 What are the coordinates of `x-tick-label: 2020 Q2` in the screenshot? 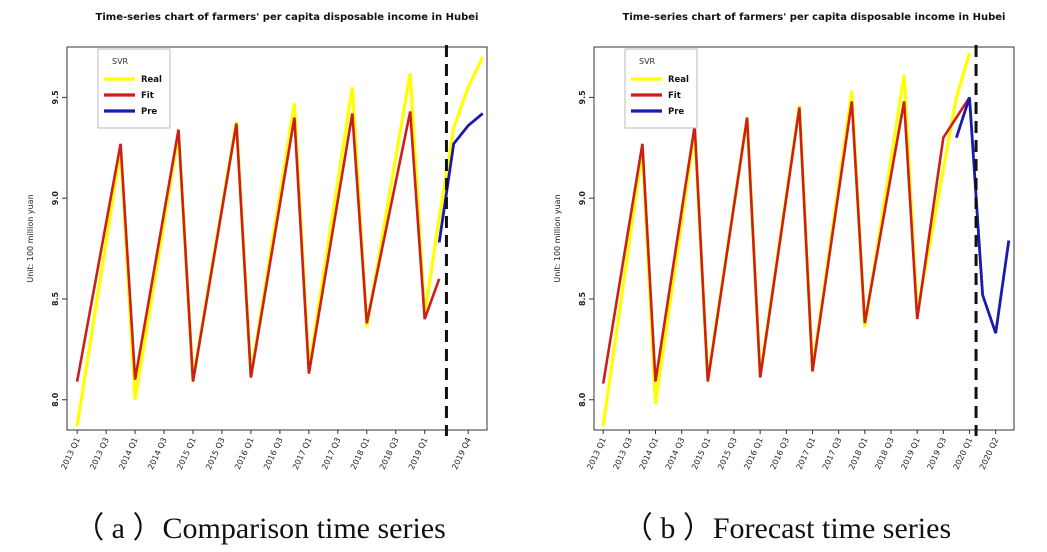 It's located at (989, 453).